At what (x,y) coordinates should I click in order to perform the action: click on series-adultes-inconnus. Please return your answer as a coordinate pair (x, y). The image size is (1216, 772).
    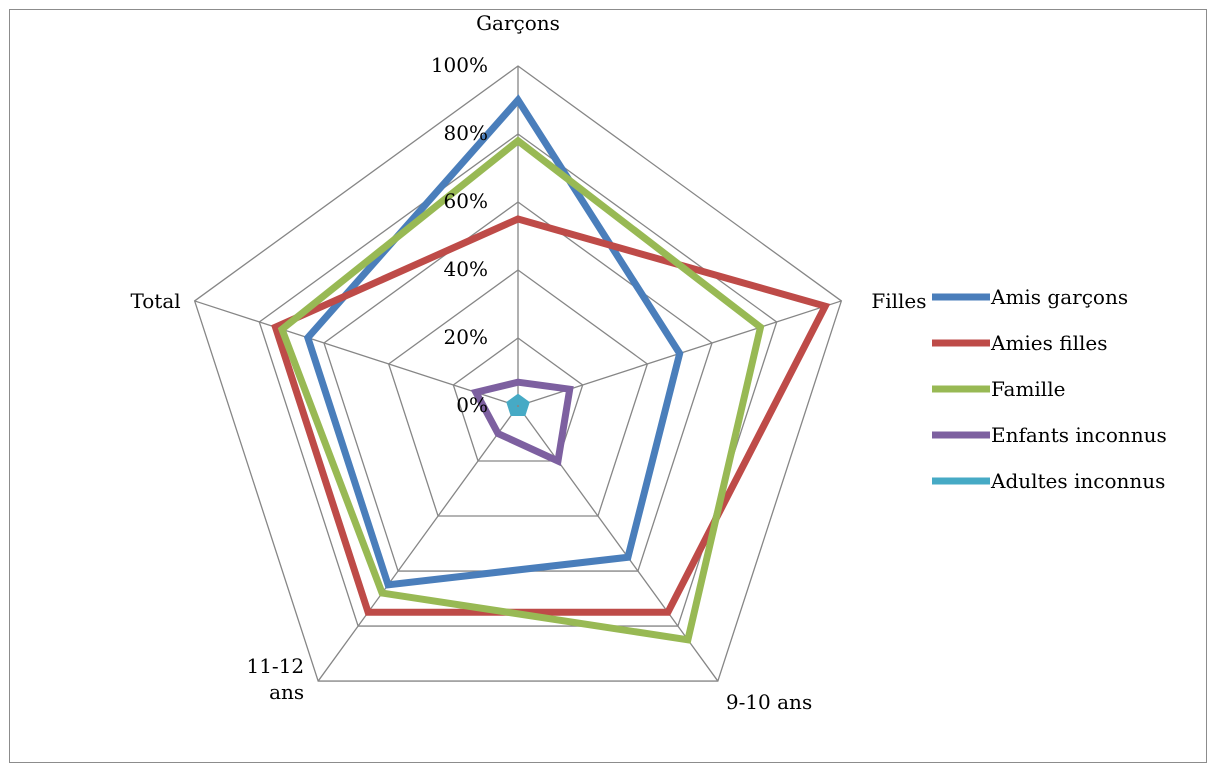
    Looking at the image, I should click on (518, 405).